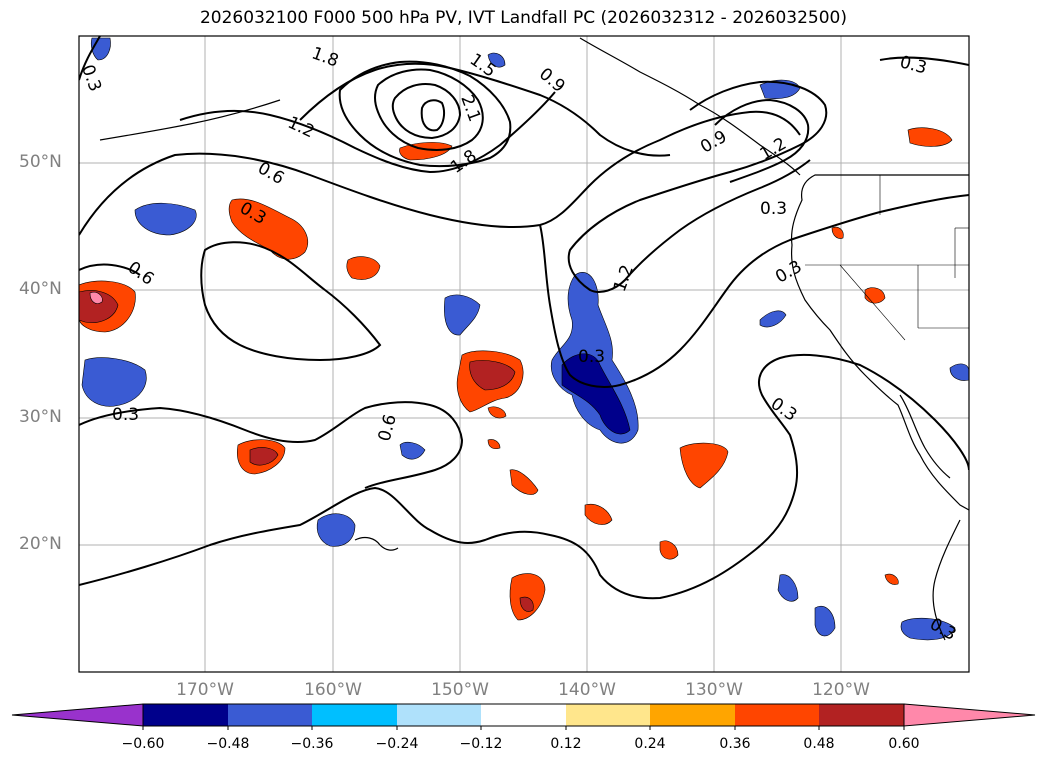 The image size is (1047, 765). I want to click on pos-anomaly-mid-core, so click(492, 375).